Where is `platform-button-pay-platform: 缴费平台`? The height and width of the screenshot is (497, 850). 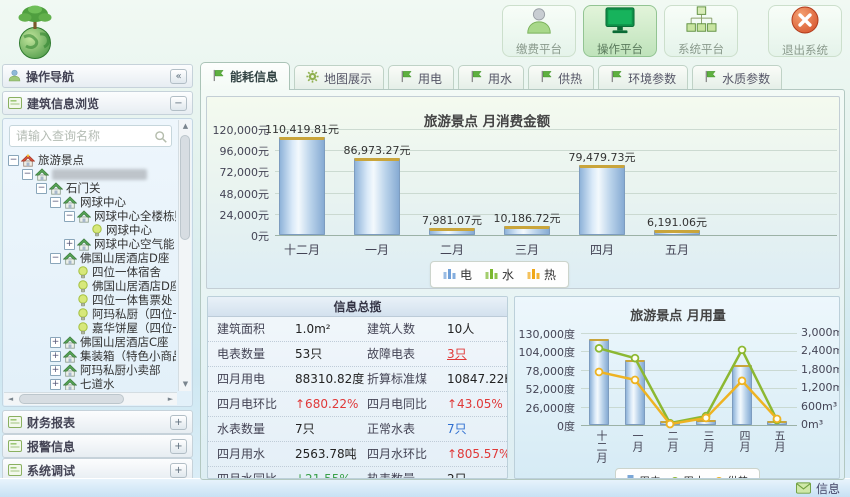
platform-button-pay-platform: 缴费平台 is located at coordinates (539, 31).